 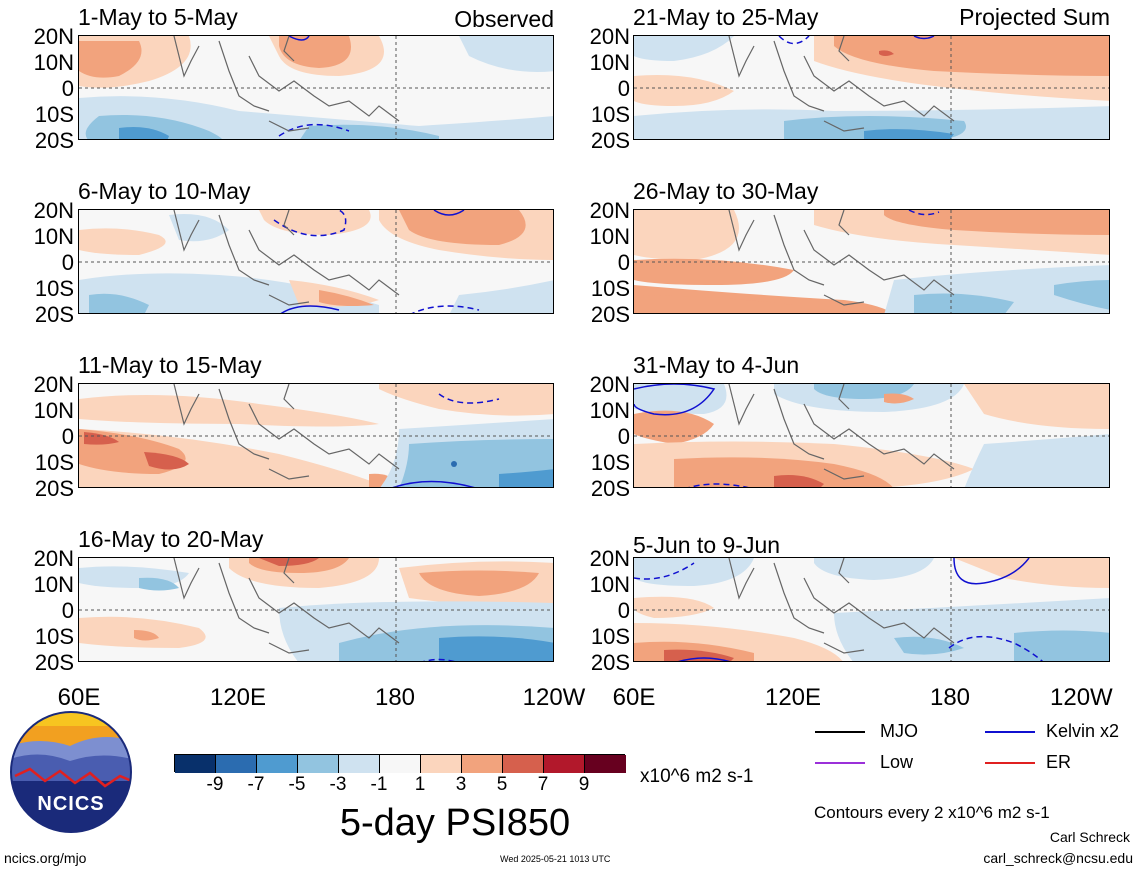 What do you see at coordinates (555, 859) in the screenshot?
I see `timestamp: Wed 2025-05-21 1013 UTC` at bounding box center [555, 859].